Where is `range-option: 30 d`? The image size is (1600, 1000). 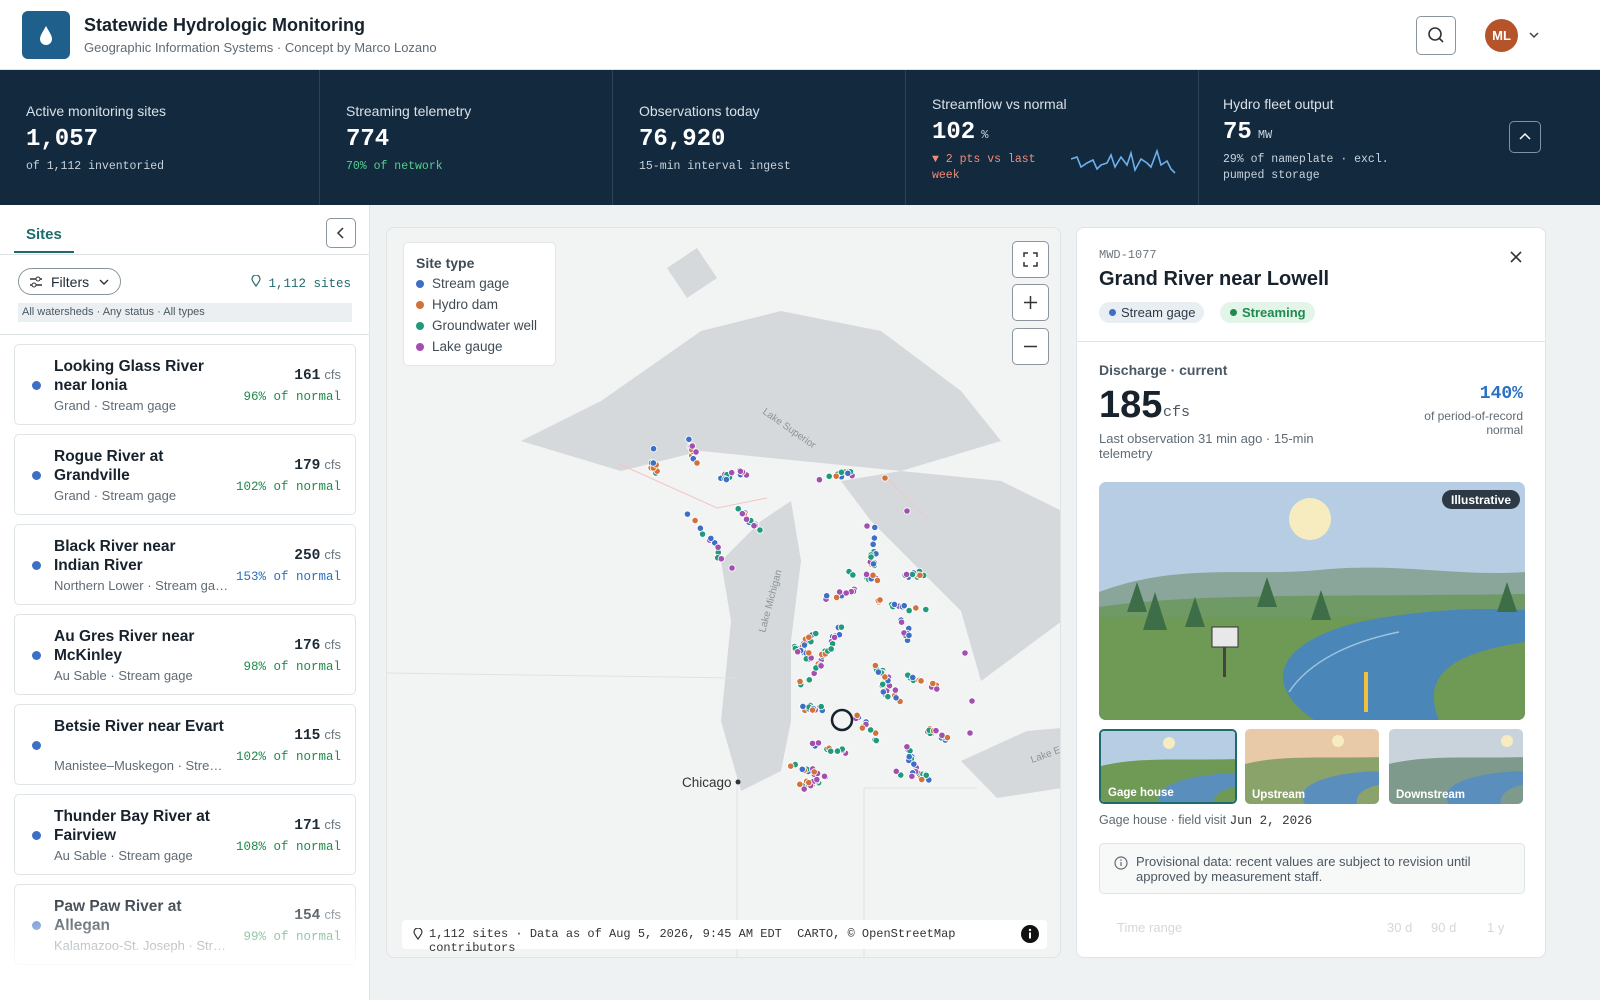
range-option: 30 d is located at coordinates (1400, 927).